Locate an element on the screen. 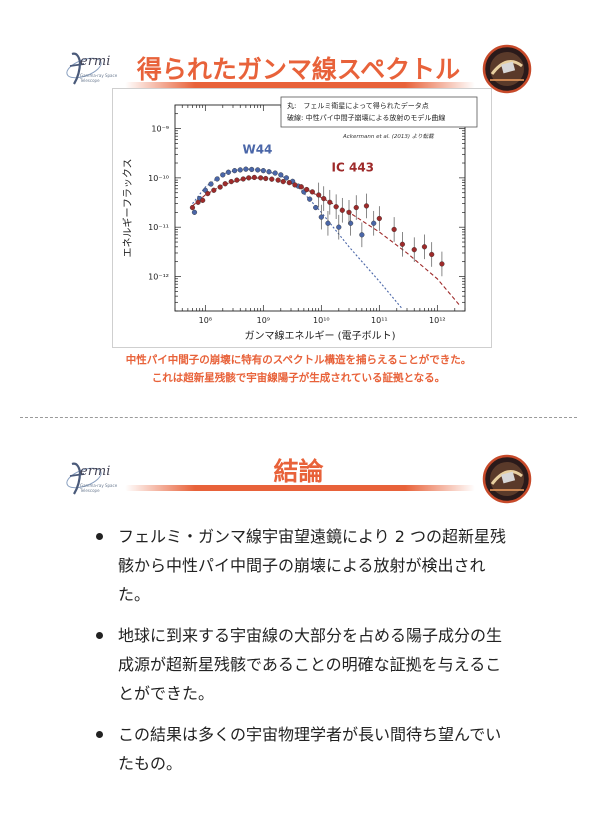 Image resolution: width=597 pixels, height=840 pixels. caption-line-2: これは超新星残骸で宇宙線陽子が生成されている証拠となる。 is located at coordinates (298, 378).